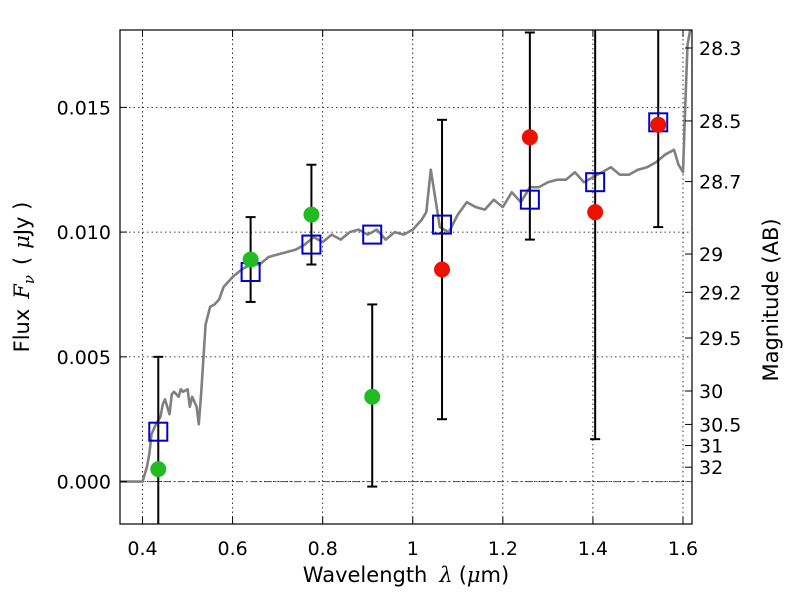 The width and height of the screenshot is (800, 600). What do you see at coordinates (720, 293) in the screenshot?
I see `magnitude-tick-label: 29.2` at bounding box center [720, 293].